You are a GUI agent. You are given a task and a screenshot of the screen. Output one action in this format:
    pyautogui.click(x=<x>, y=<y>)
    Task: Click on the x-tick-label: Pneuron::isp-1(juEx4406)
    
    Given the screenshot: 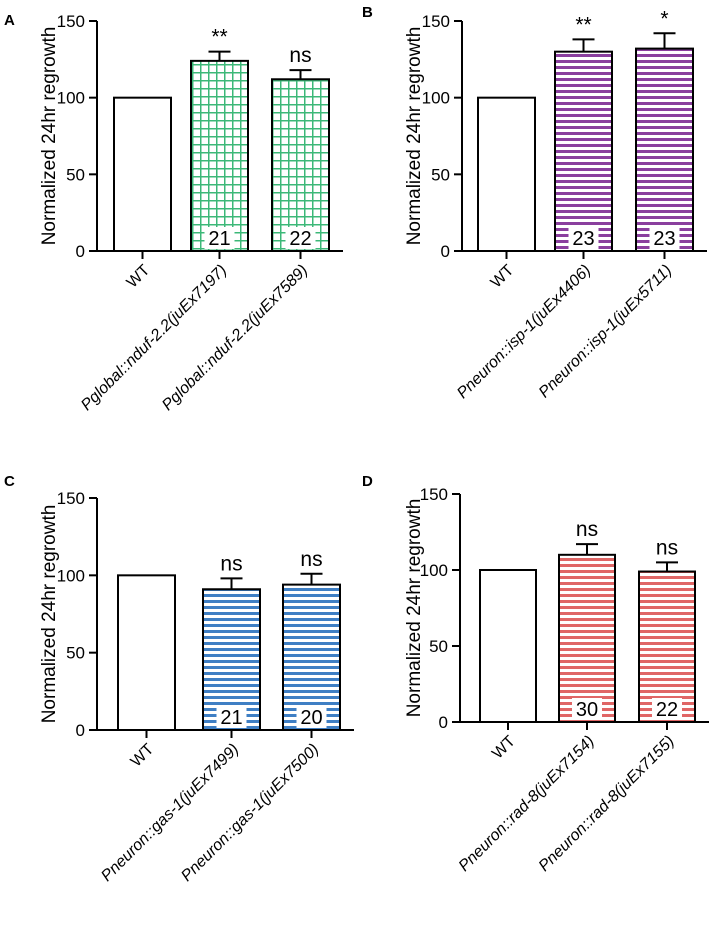 What is the action you would take?
    pyautogui.click(x=524, y=332)
    